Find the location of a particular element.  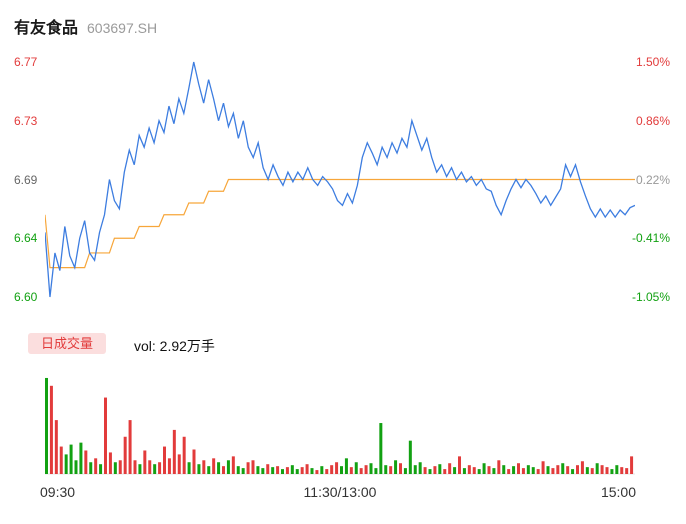

volume-total-label: vol: 2.92万手 is located at coordinates (174, 346).